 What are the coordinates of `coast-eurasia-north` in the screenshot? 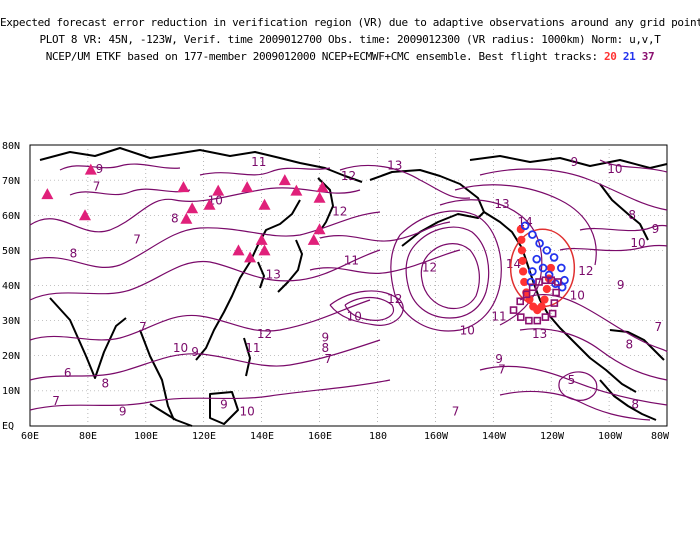 It's located at (201, 165).